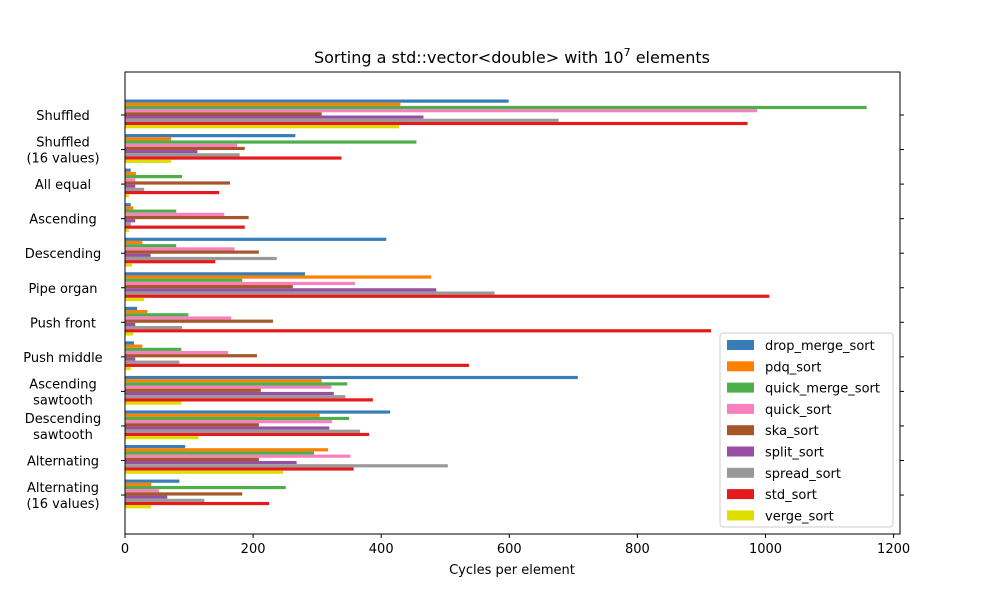 The width and height of the screenshot is (1000, 604). Describe the element at coordinates (792, 431) in the screenshot. I see `legend-label-ska_sort: ska_sort` at that location.